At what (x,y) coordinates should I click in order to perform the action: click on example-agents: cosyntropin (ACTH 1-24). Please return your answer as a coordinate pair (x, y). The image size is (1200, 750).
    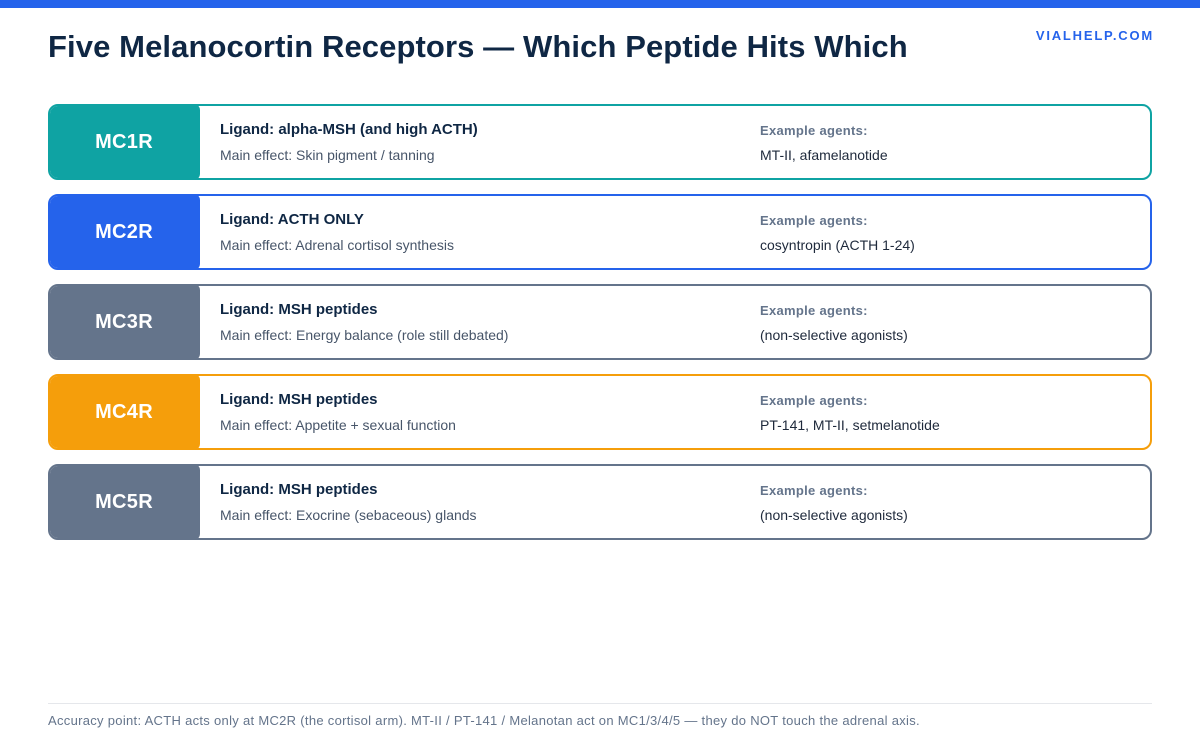
    Looking at the image, I should click on (837, 245).